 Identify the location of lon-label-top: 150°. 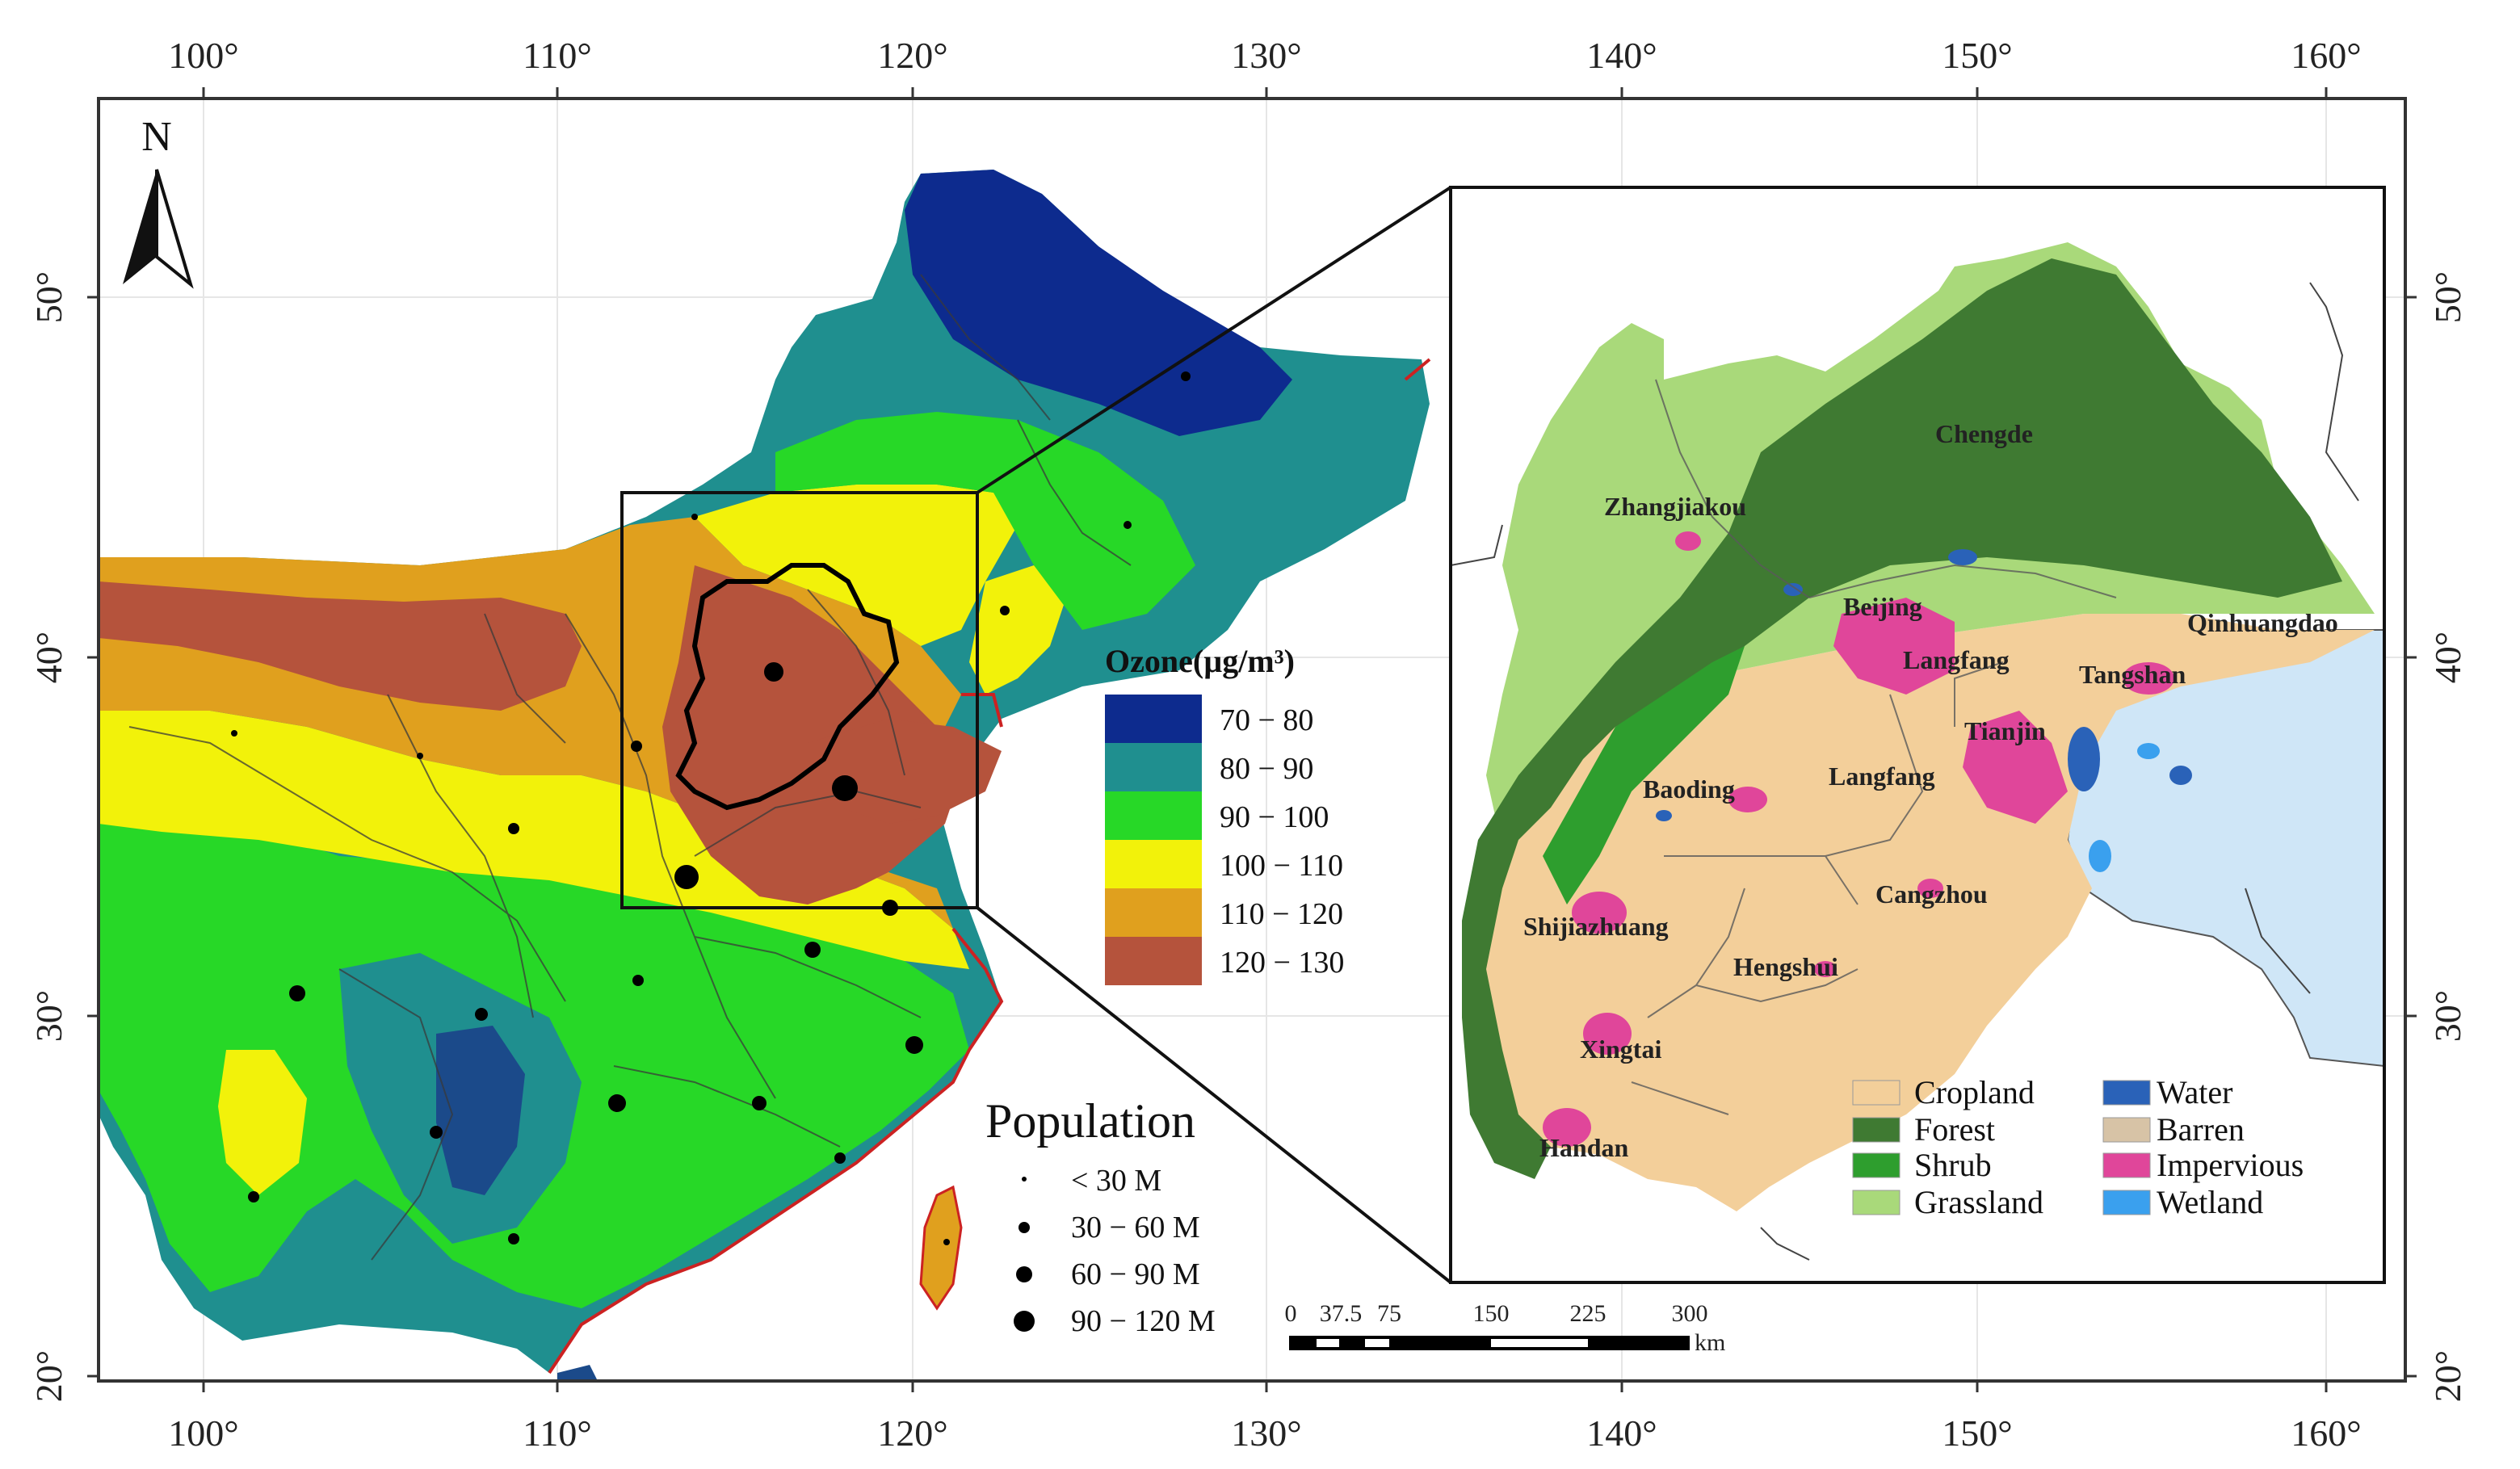
(1977, 55).